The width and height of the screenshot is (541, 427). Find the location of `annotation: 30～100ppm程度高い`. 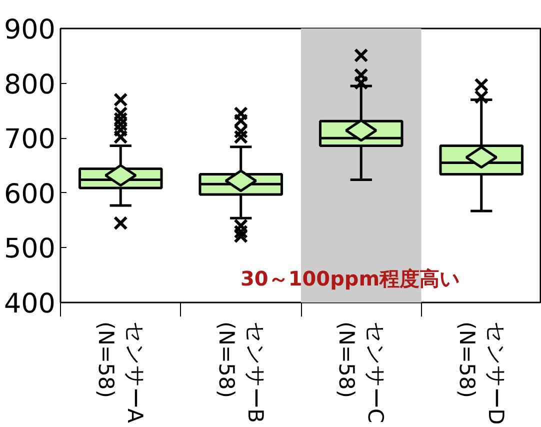

annotation: 30～100ppm程度高い is located at coordinates (350, 278).